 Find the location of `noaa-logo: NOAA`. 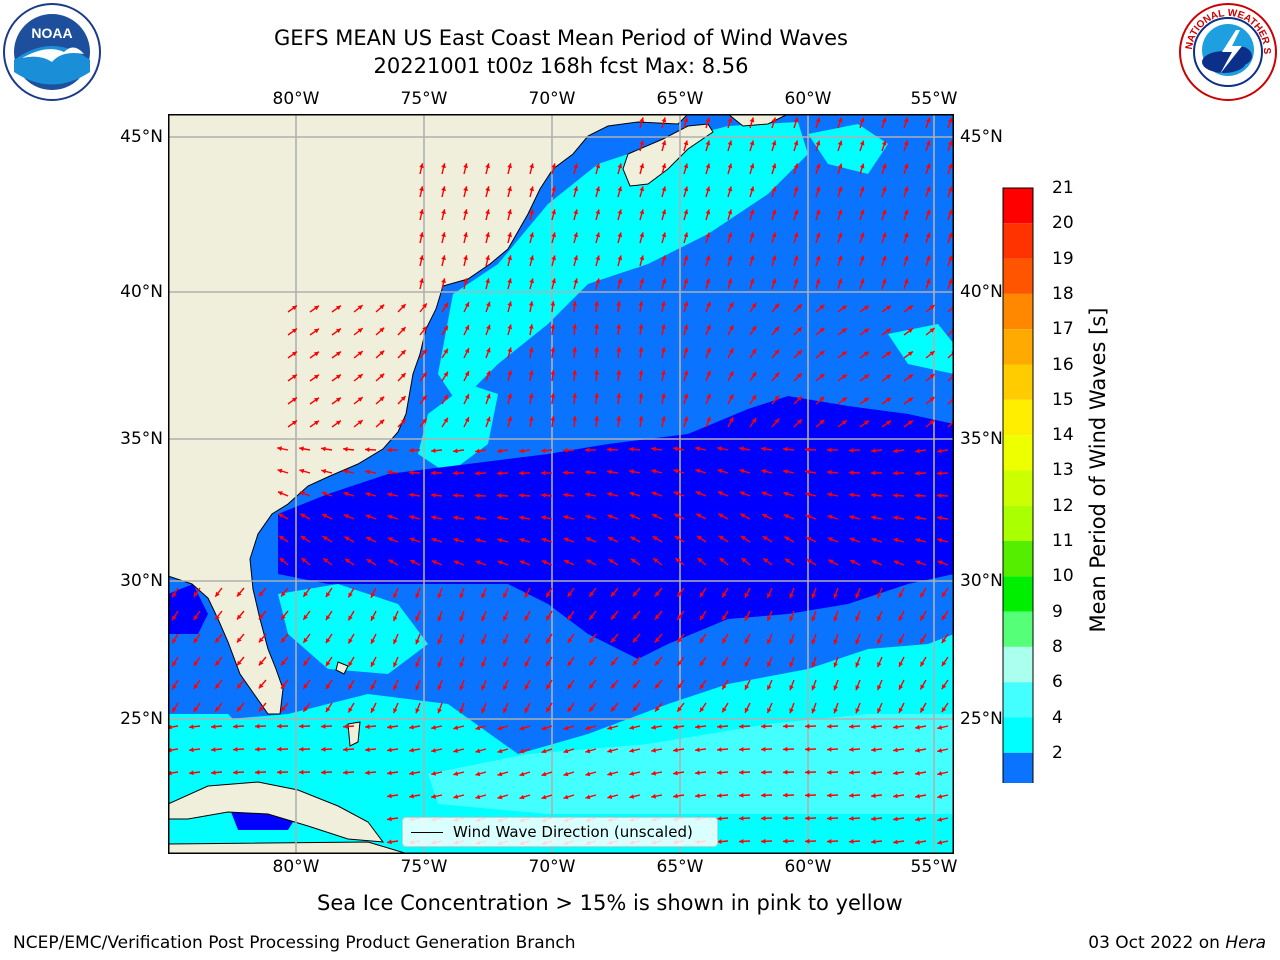

noaa-logo: NOAA is located at coordinates (52, 52).